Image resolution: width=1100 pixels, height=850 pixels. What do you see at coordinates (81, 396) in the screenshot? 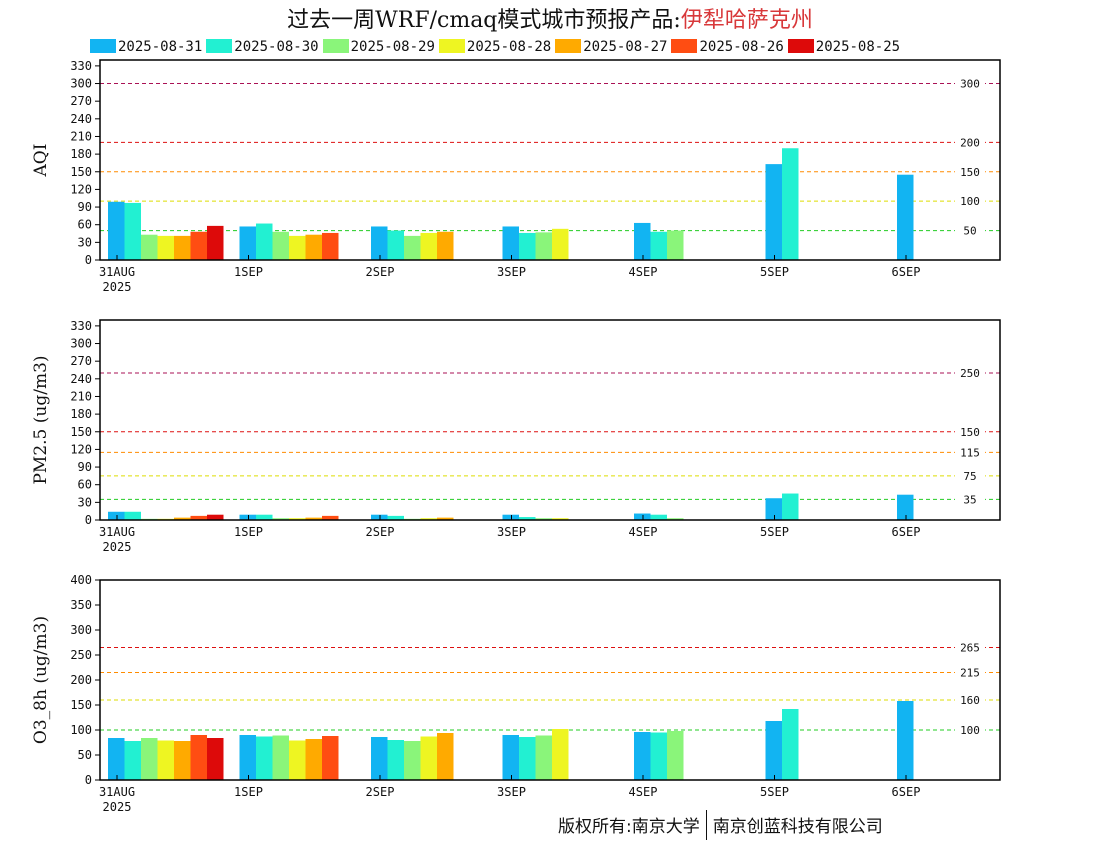
I see `y-tick-label: 210` at bounding box center [81, 396].